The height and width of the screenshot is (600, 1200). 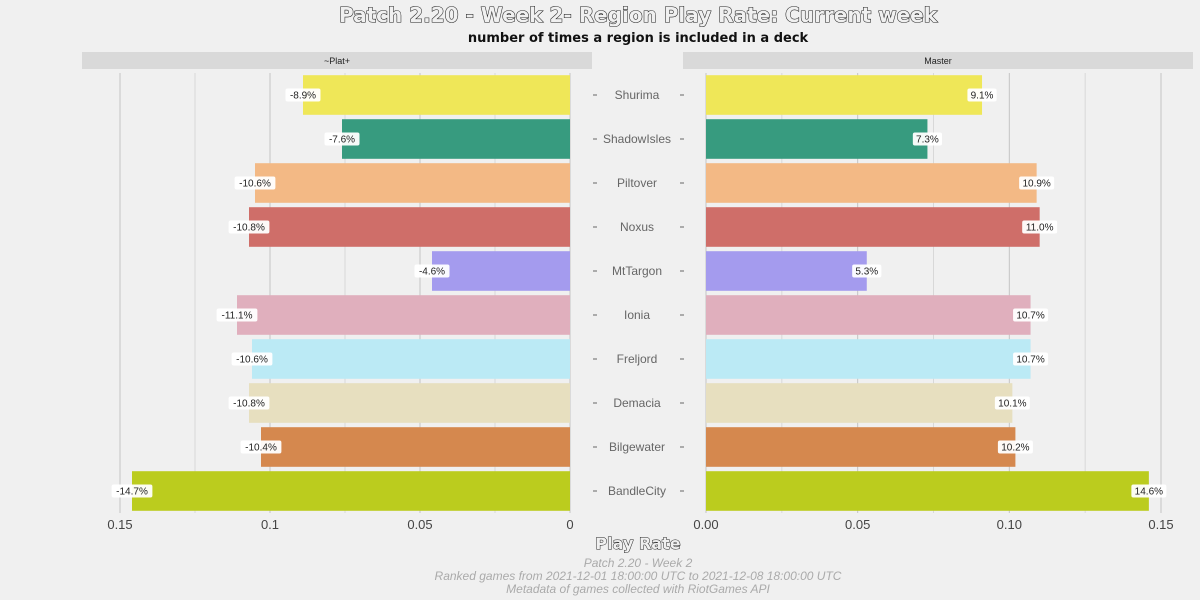 I want to click on data-label-right-demacia-bg, so click(x=1012, y=403).